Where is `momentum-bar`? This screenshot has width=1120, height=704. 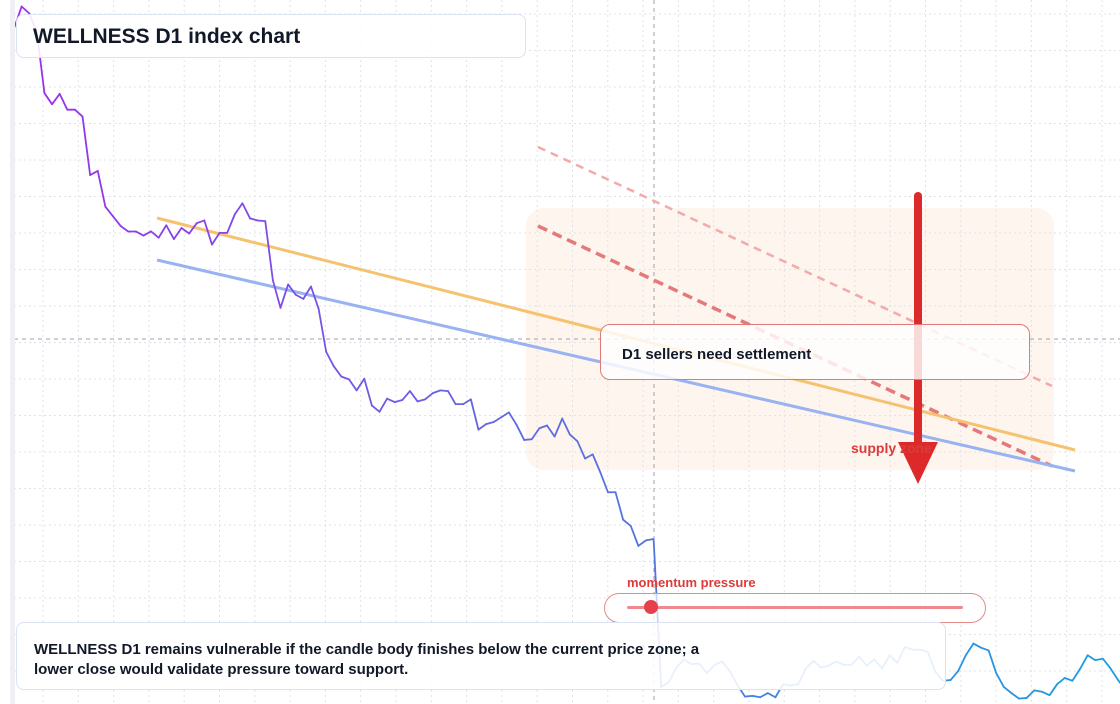 momentum-bar is located at coordinates (795, 607).